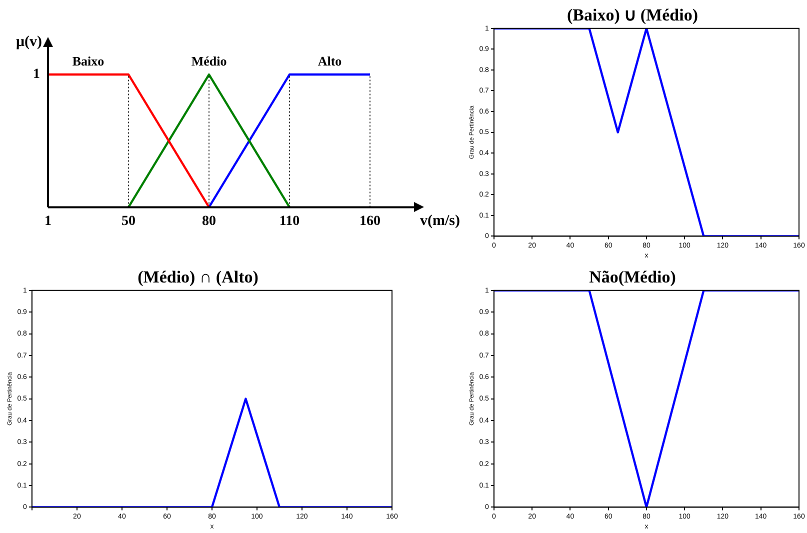 This screenshot has width=807, height=533. Describe the element at coordinates (209, 222) in the screenshot. I see `x-tick-label: 80` at that location.